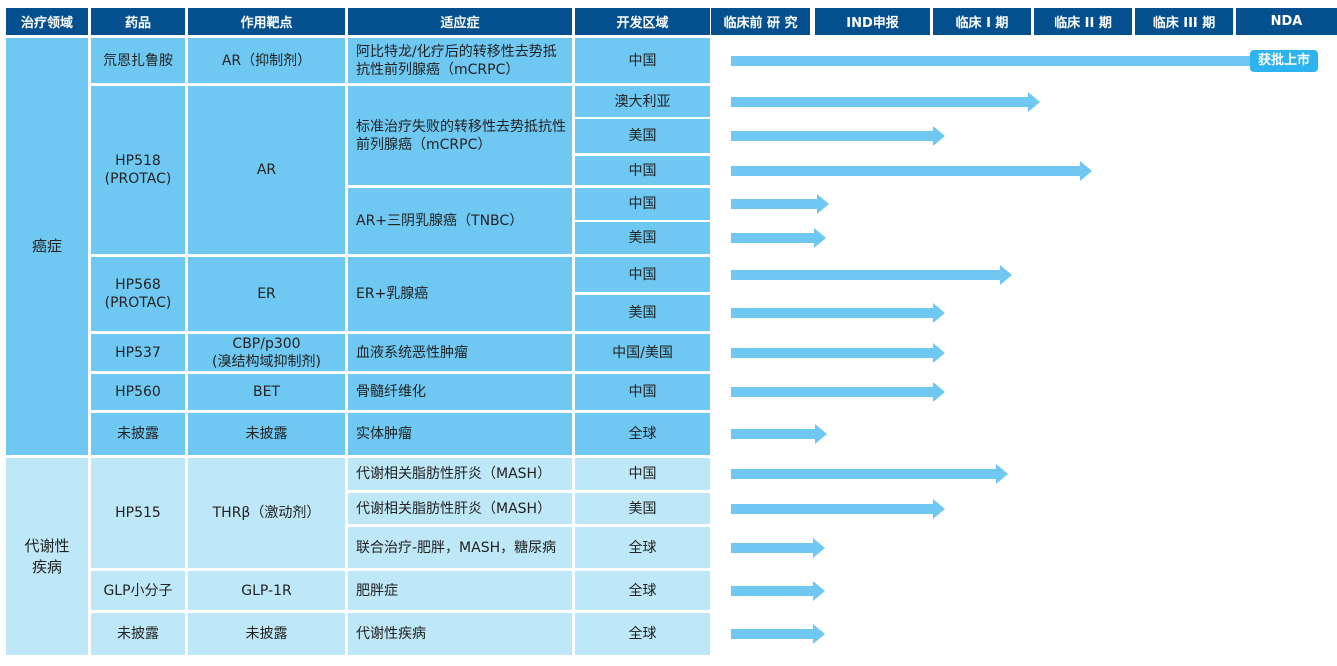 The width and height of the screenshot is (1337, 666). I want to click on indication-cell: 血液系统恶性肿瘤, so click(460, 352).